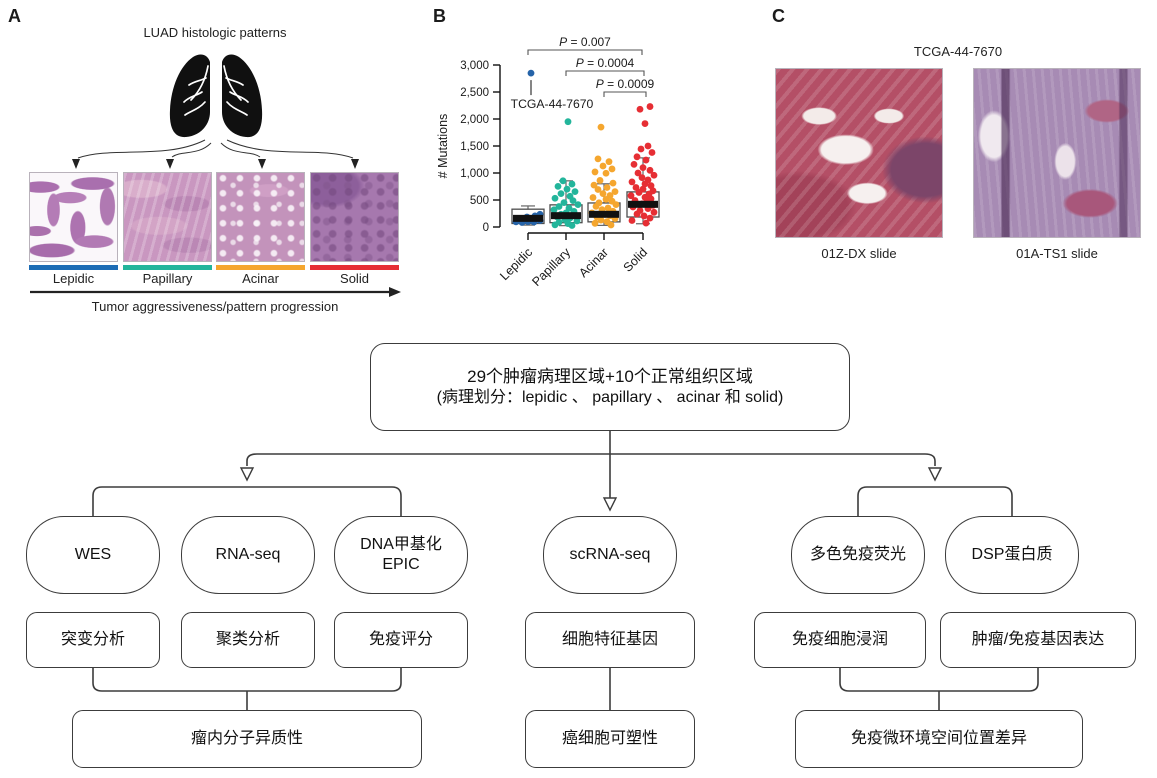  What do you see at coordinates (474, 147) in the screenshot?
I see `y-tick-label: 1,500` at bounding box center [474, 147].